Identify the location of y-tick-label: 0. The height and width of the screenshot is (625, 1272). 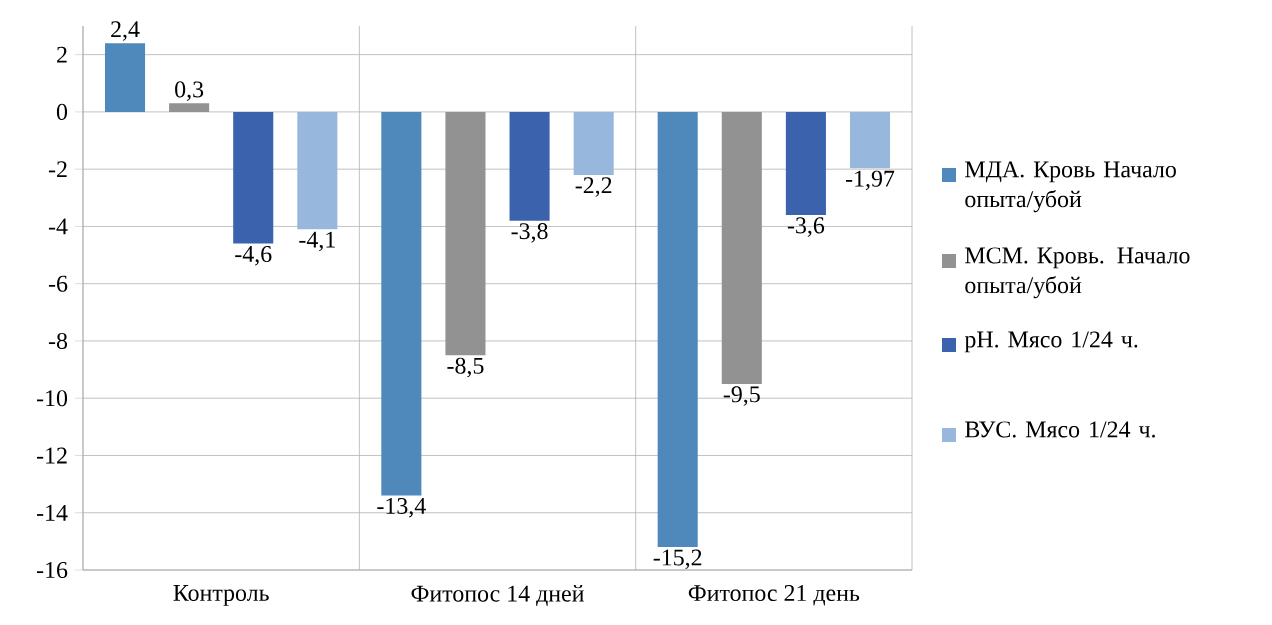
(62, 111).